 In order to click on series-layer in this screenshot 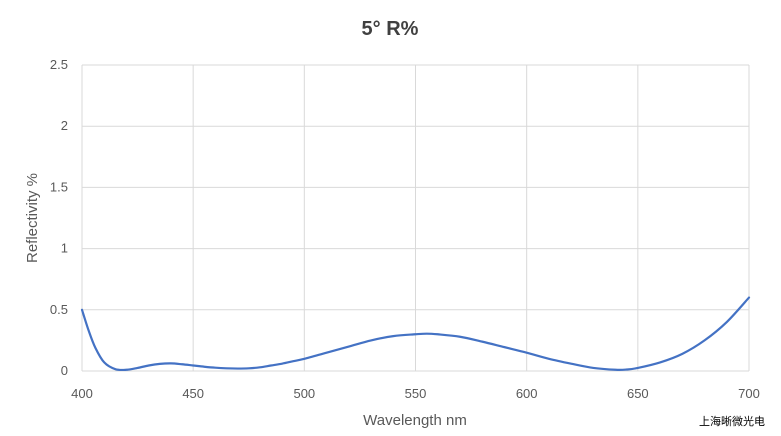, I will do `click(415, 334)`.